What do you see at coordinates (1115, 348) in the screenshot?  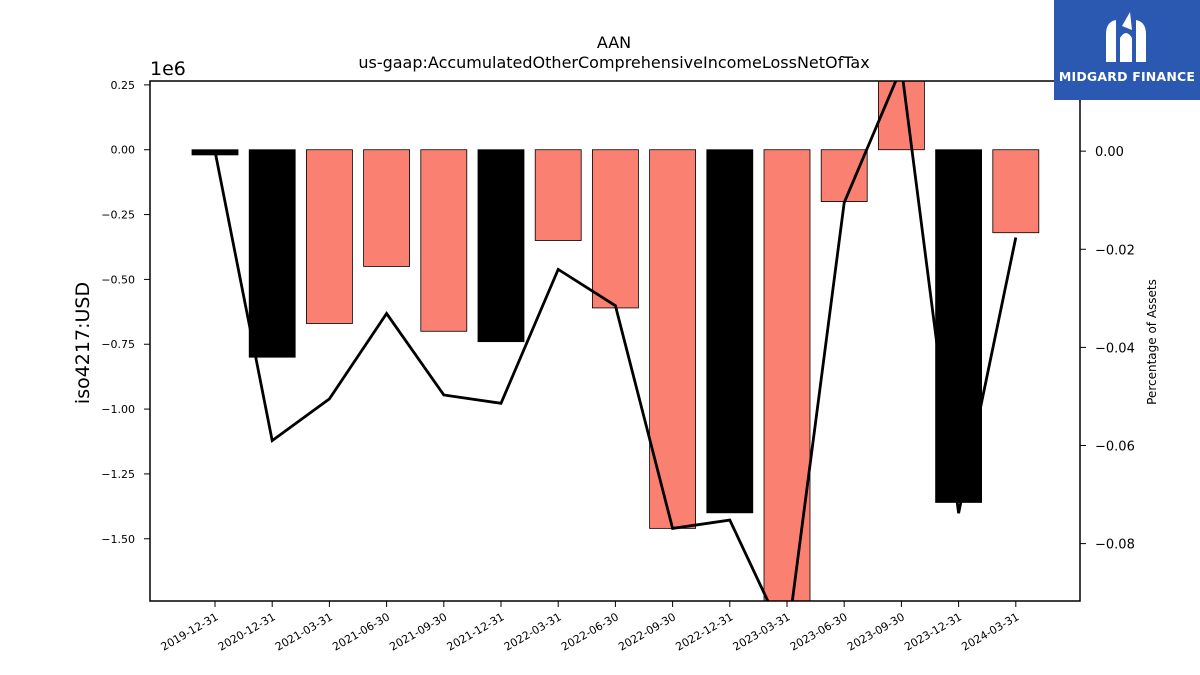 I see `y2-tick-label: −0.04` at bounding box center [1115, 348].